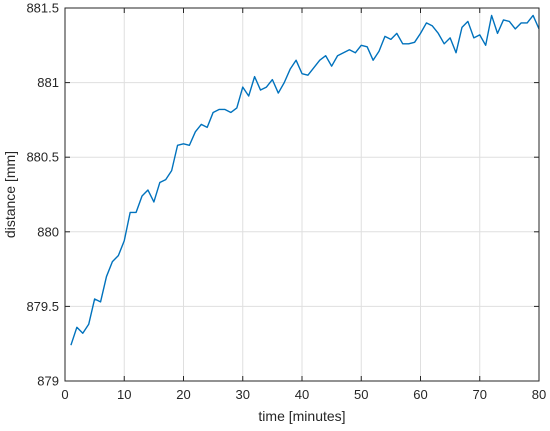 This screenshot has width=550, height=431. Describe the element at coordinates (48, 381) in the screenshot. I see `y-tick-label: 879` at that location.